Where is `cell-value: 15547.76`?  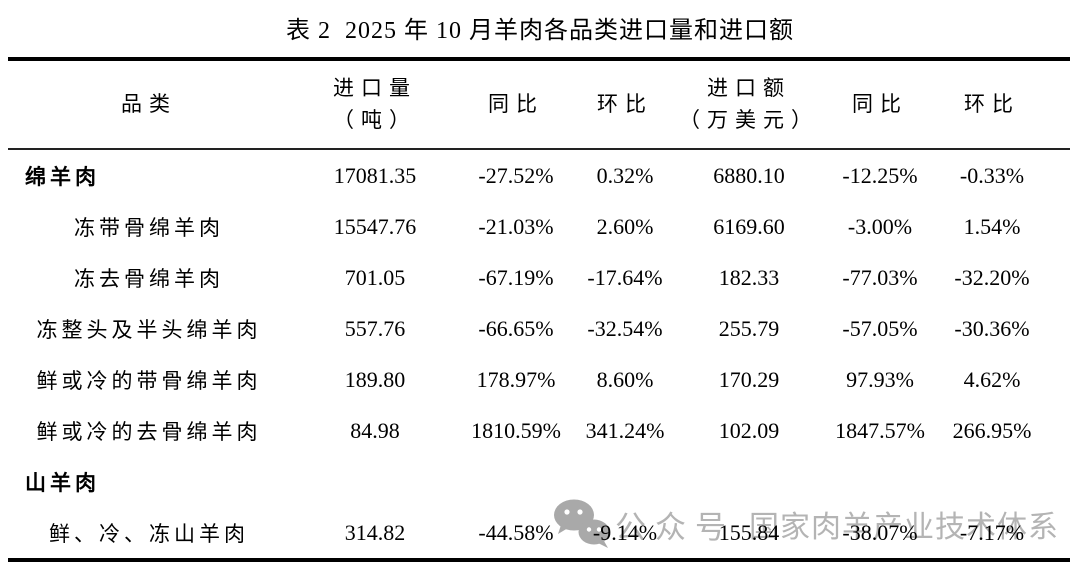
cell-value: 15547.76 is located at coordinates (375, 226).